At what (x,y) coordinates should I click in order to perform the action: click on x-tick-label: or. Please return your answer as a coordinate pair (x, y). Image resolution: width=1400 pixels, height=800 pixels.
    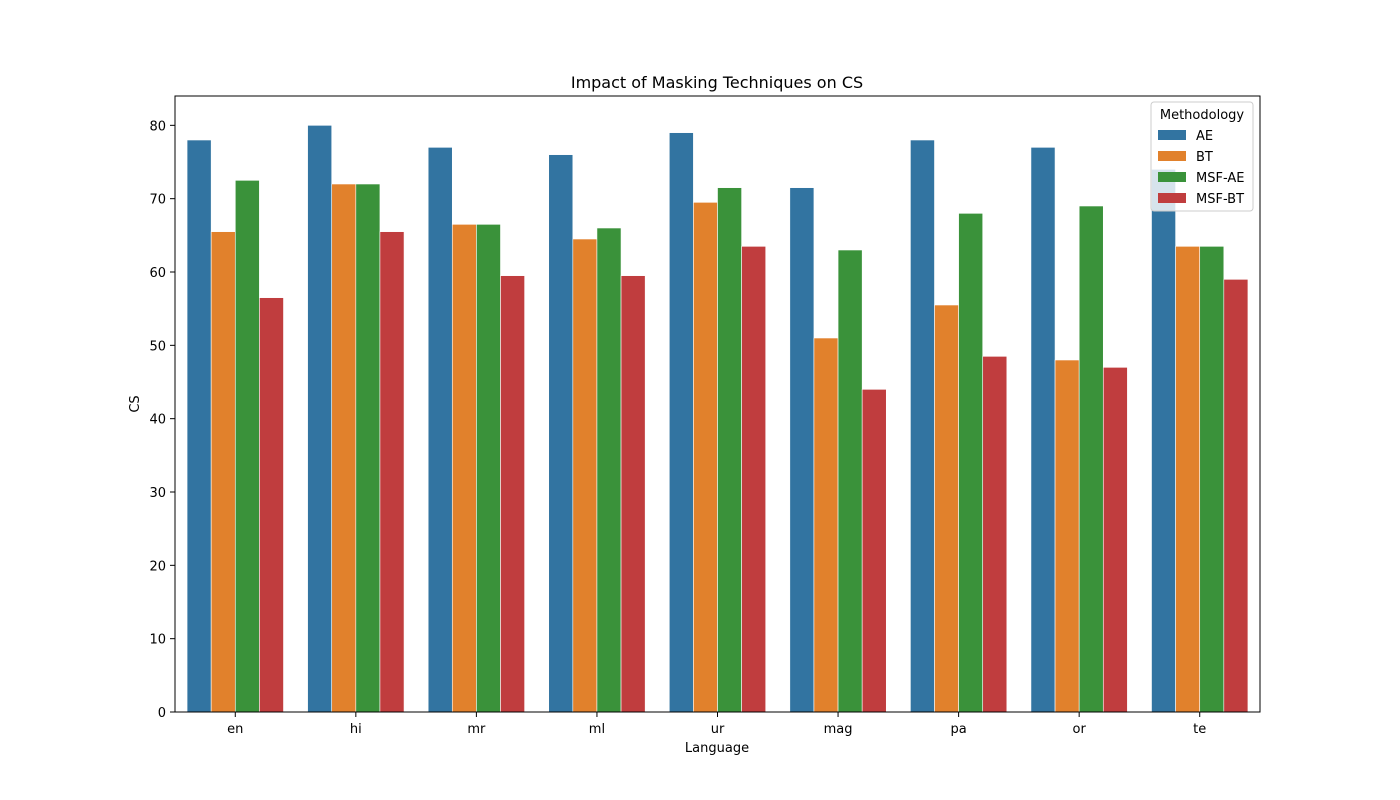
    Looking at the image, I should click on (1080, 729).